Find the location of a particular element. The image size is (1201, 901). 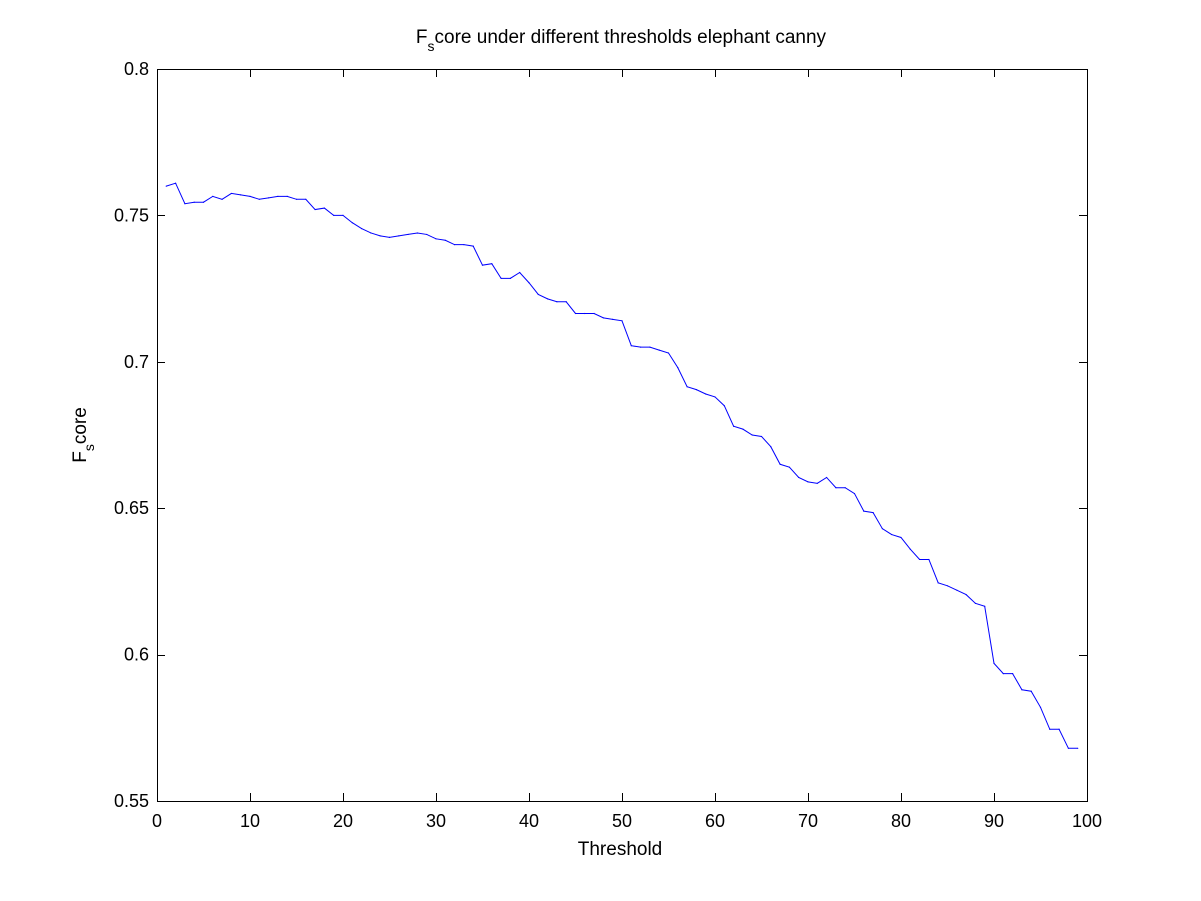

y-axis-title: Fscore is located at coordinates (83, 435).